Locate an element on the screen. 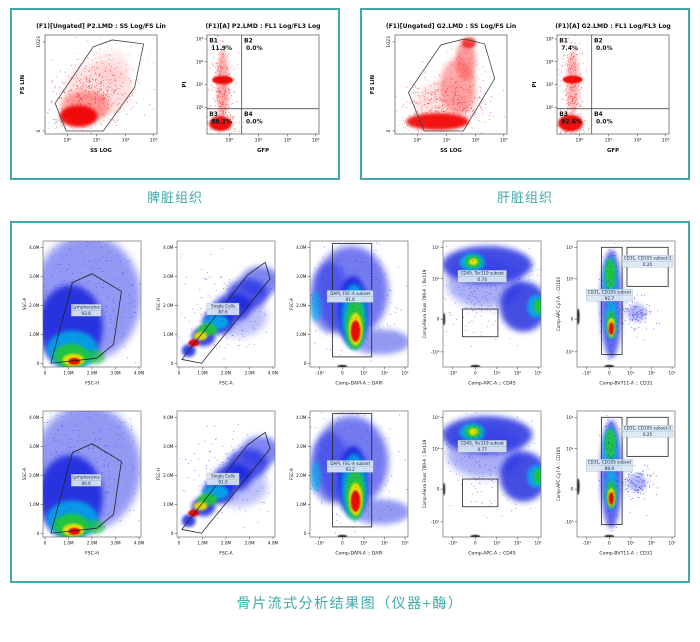  svg-text: 0.20 is located at coordinates (648, 264).